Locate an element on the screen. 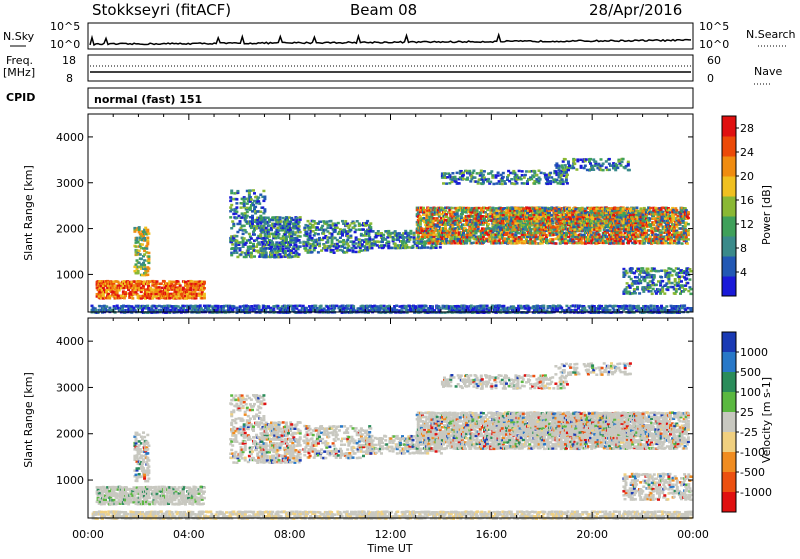 The height and width of the screenshot is (559, 800). freq-panel: Freq. [MHz] 18 8 60 0 Nave is located at coordinates (392, 69).